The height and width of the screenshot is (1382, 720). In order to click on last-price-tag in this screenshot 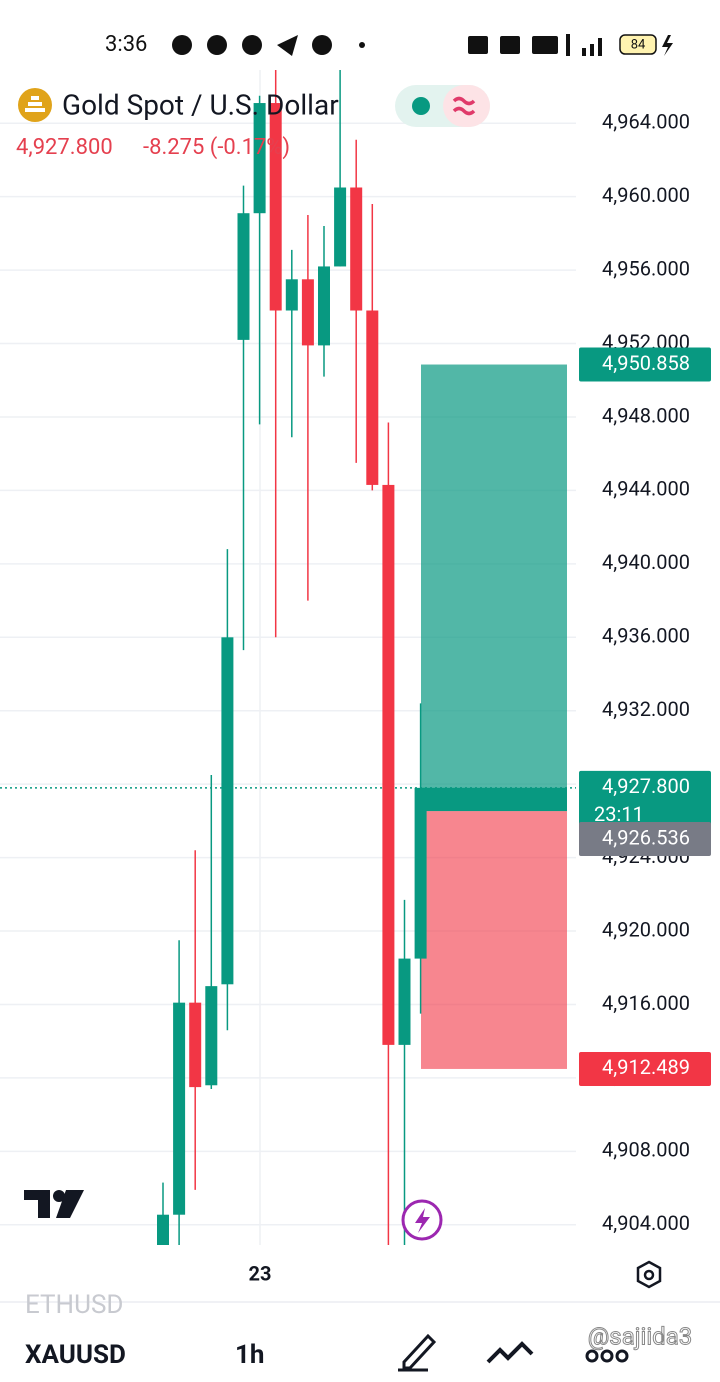, I will do `click(645, 801)`.